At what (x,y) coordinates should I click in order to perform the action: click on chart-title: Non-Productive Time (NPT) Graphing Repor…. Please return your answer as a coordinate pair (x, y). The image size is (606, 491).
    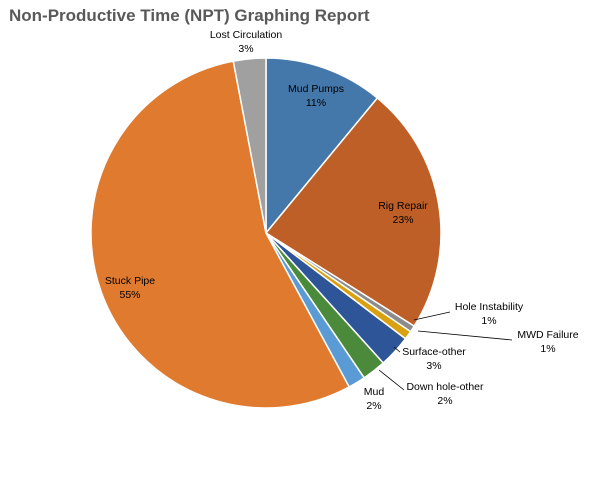
    Looking at the image, I should click on (189, 15).